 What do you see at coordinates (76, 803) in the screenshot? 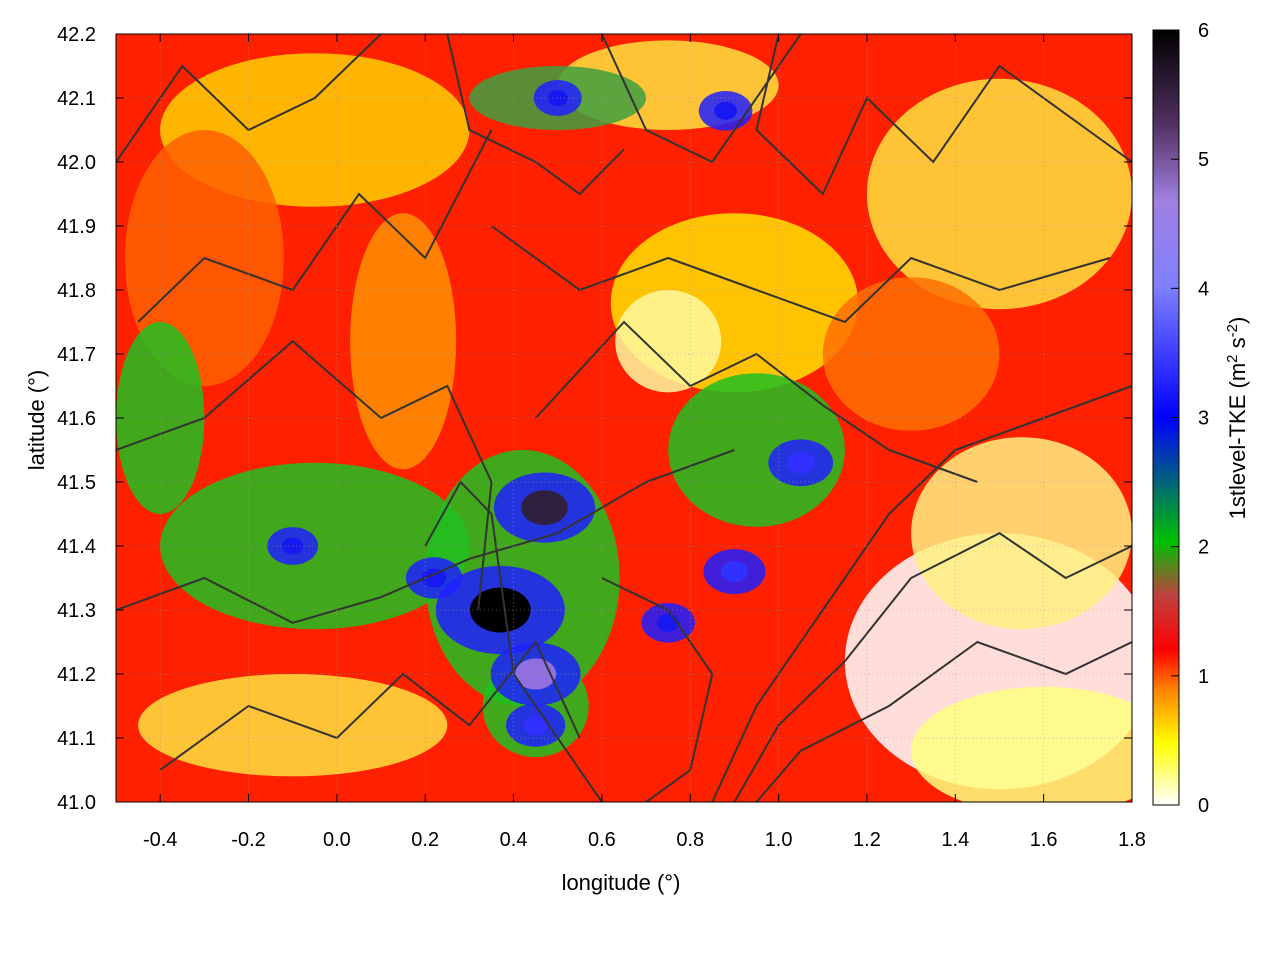
I see `y-tick-label-0: 41.0` at bounding box center [76, 803].